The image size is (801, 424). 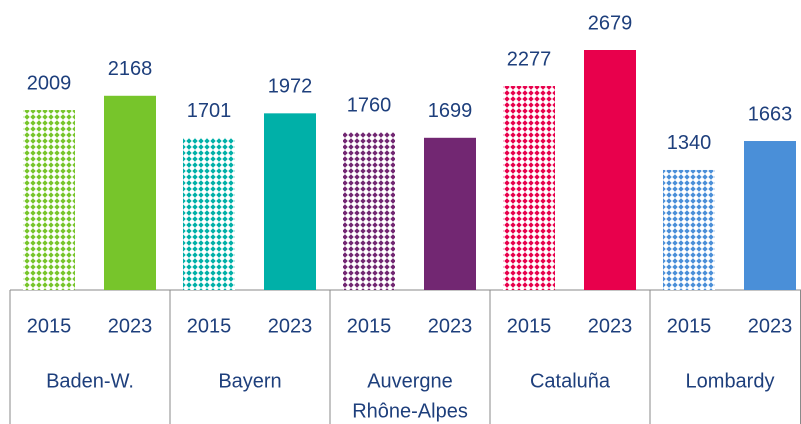 I want to click on value-label: 1663, so click(x=770, y=114).